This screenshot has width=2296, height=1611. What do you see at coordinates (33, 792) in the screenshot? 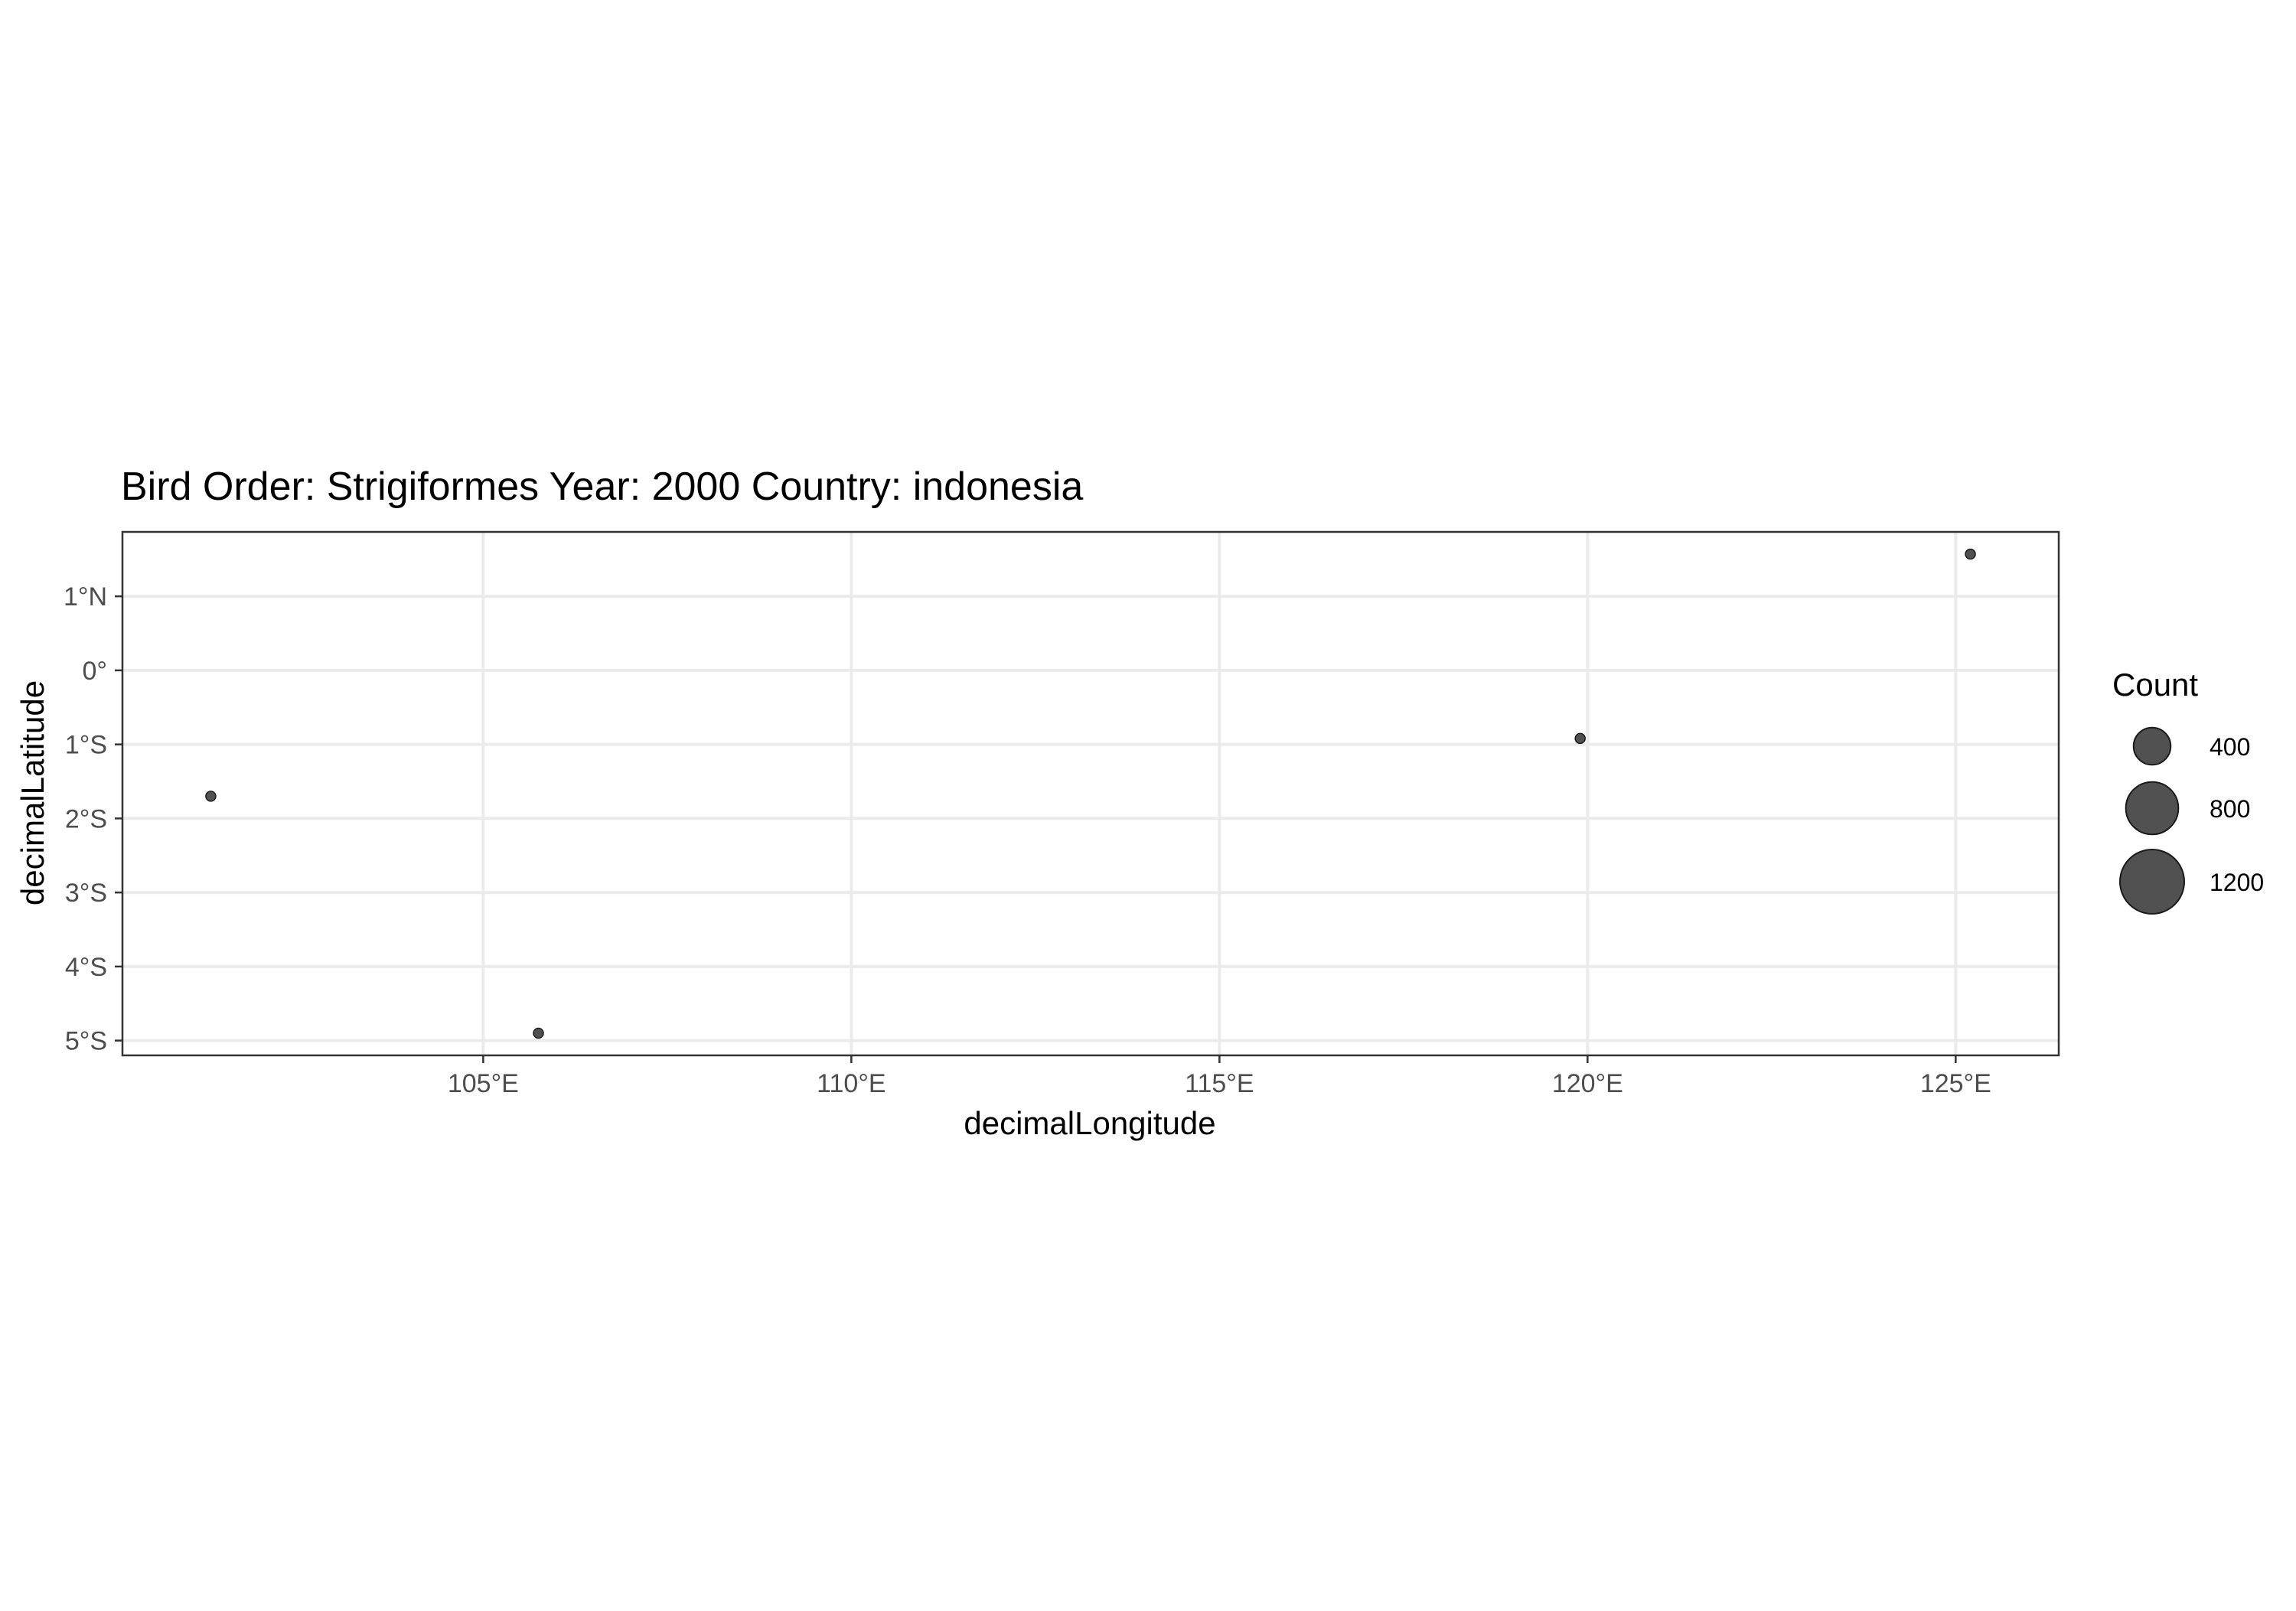
I see `y-axis-title: decimalLatitude` at bounding box center [33, 792].